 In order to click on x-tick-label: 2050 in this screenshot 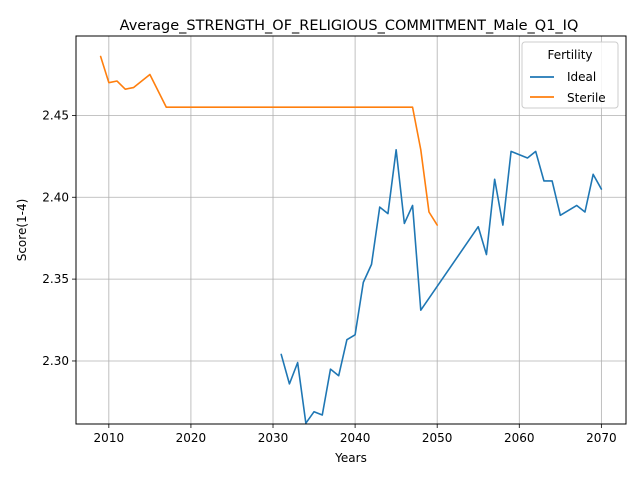, I will do `click(437, 438)`.